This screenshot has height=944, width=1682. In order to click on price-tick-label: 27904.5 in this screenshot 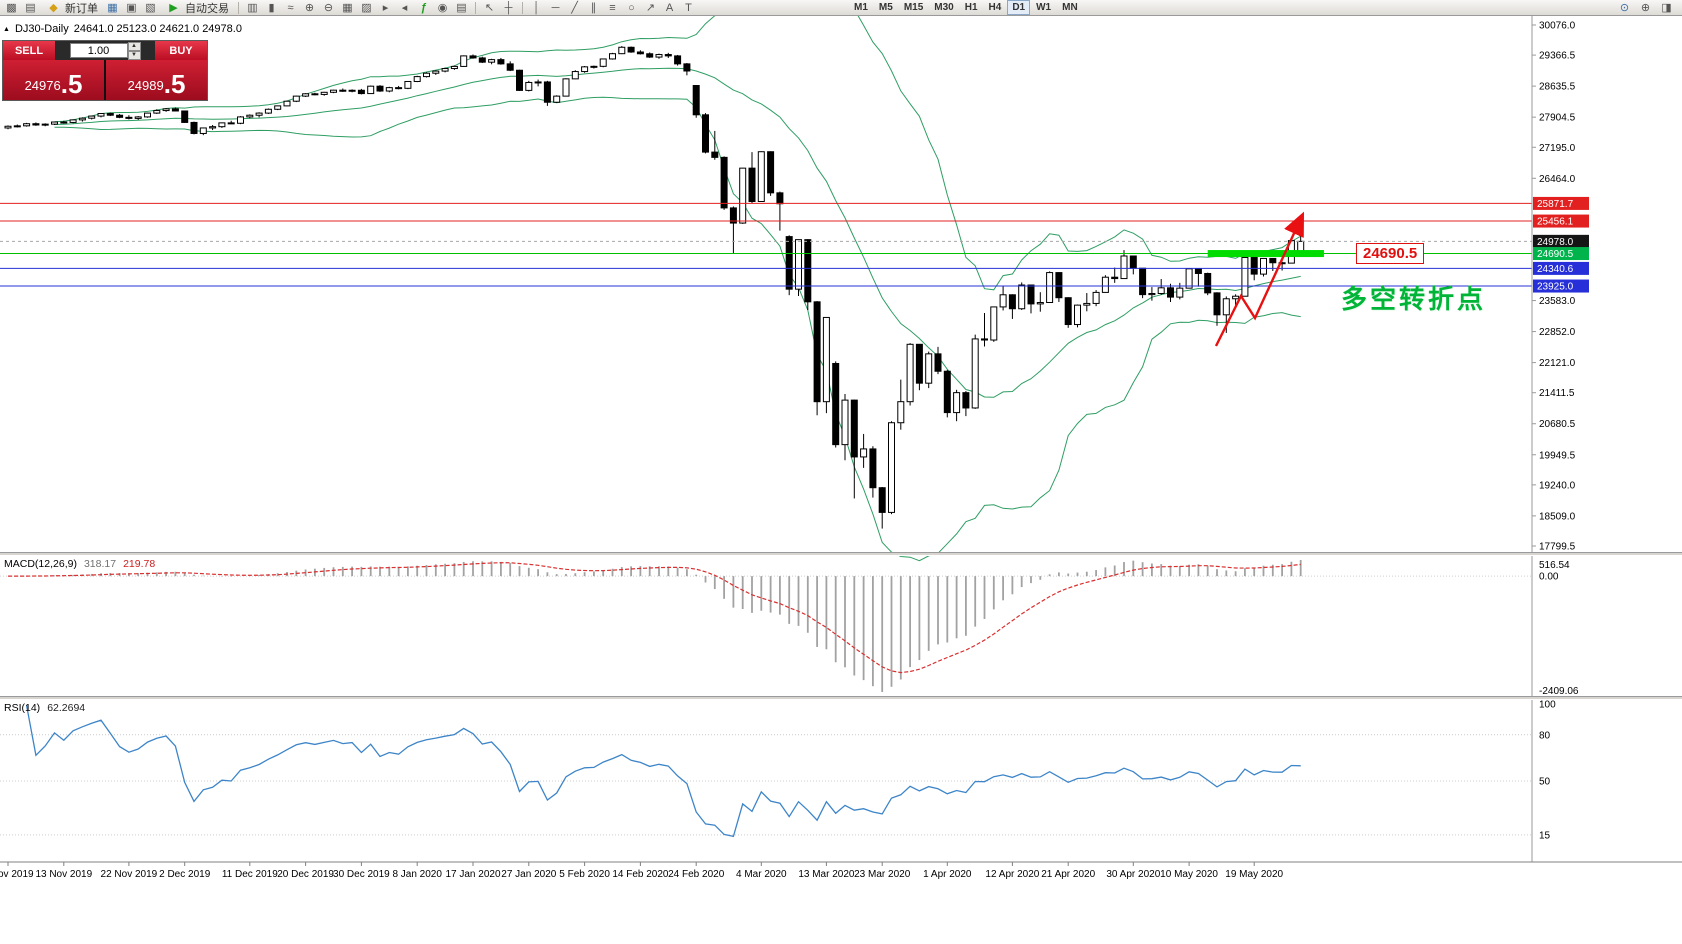, I will do `click(1557, 118)`.